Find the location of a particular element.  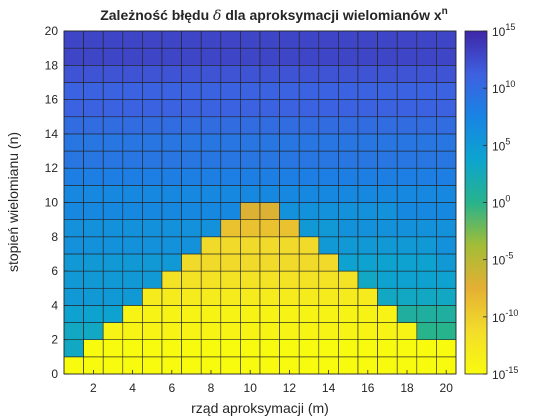

x-tick-label: 6 is located at coordinates (171, 388).